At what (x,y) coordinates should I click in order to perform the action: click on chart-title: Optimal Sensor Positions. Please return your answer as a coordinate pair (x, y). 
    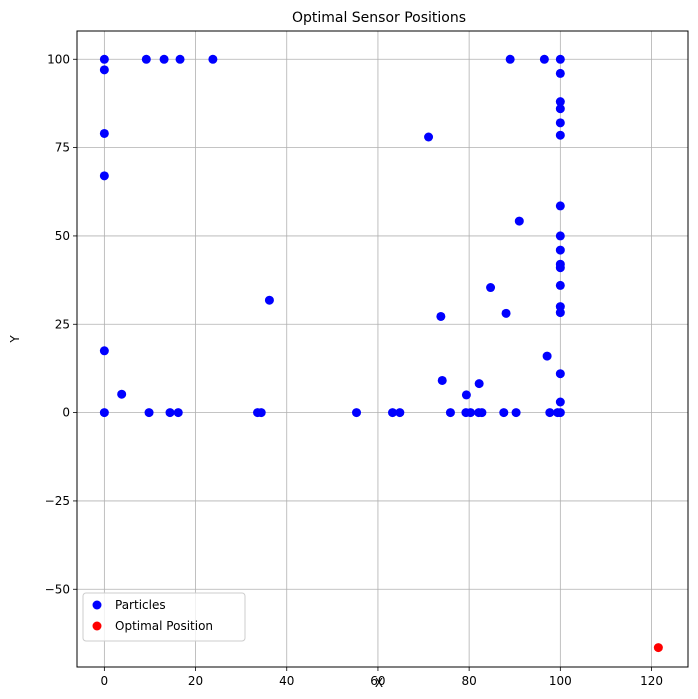
    Looking at the image, I should click on (379, 18).